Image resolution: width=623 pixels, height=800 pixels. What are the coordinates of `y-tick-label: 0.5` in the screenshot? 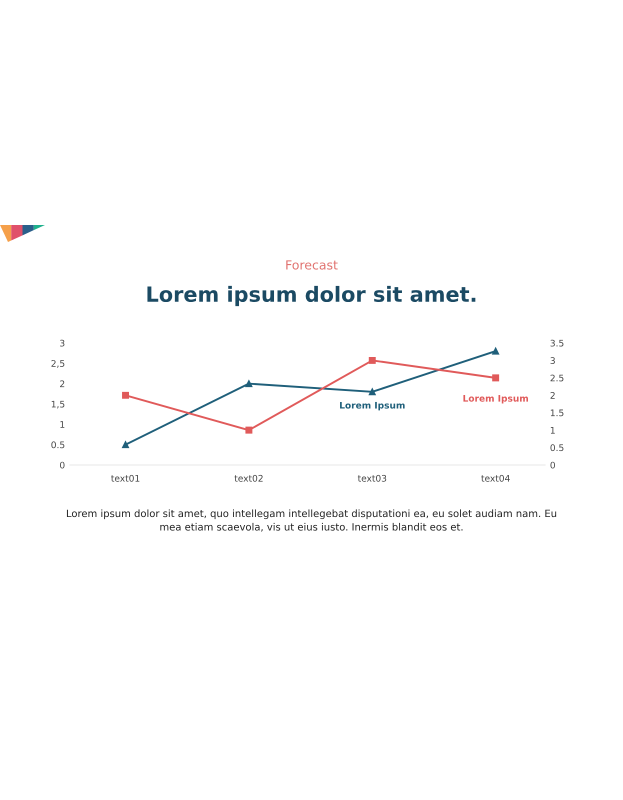 It's located at (57, 444).